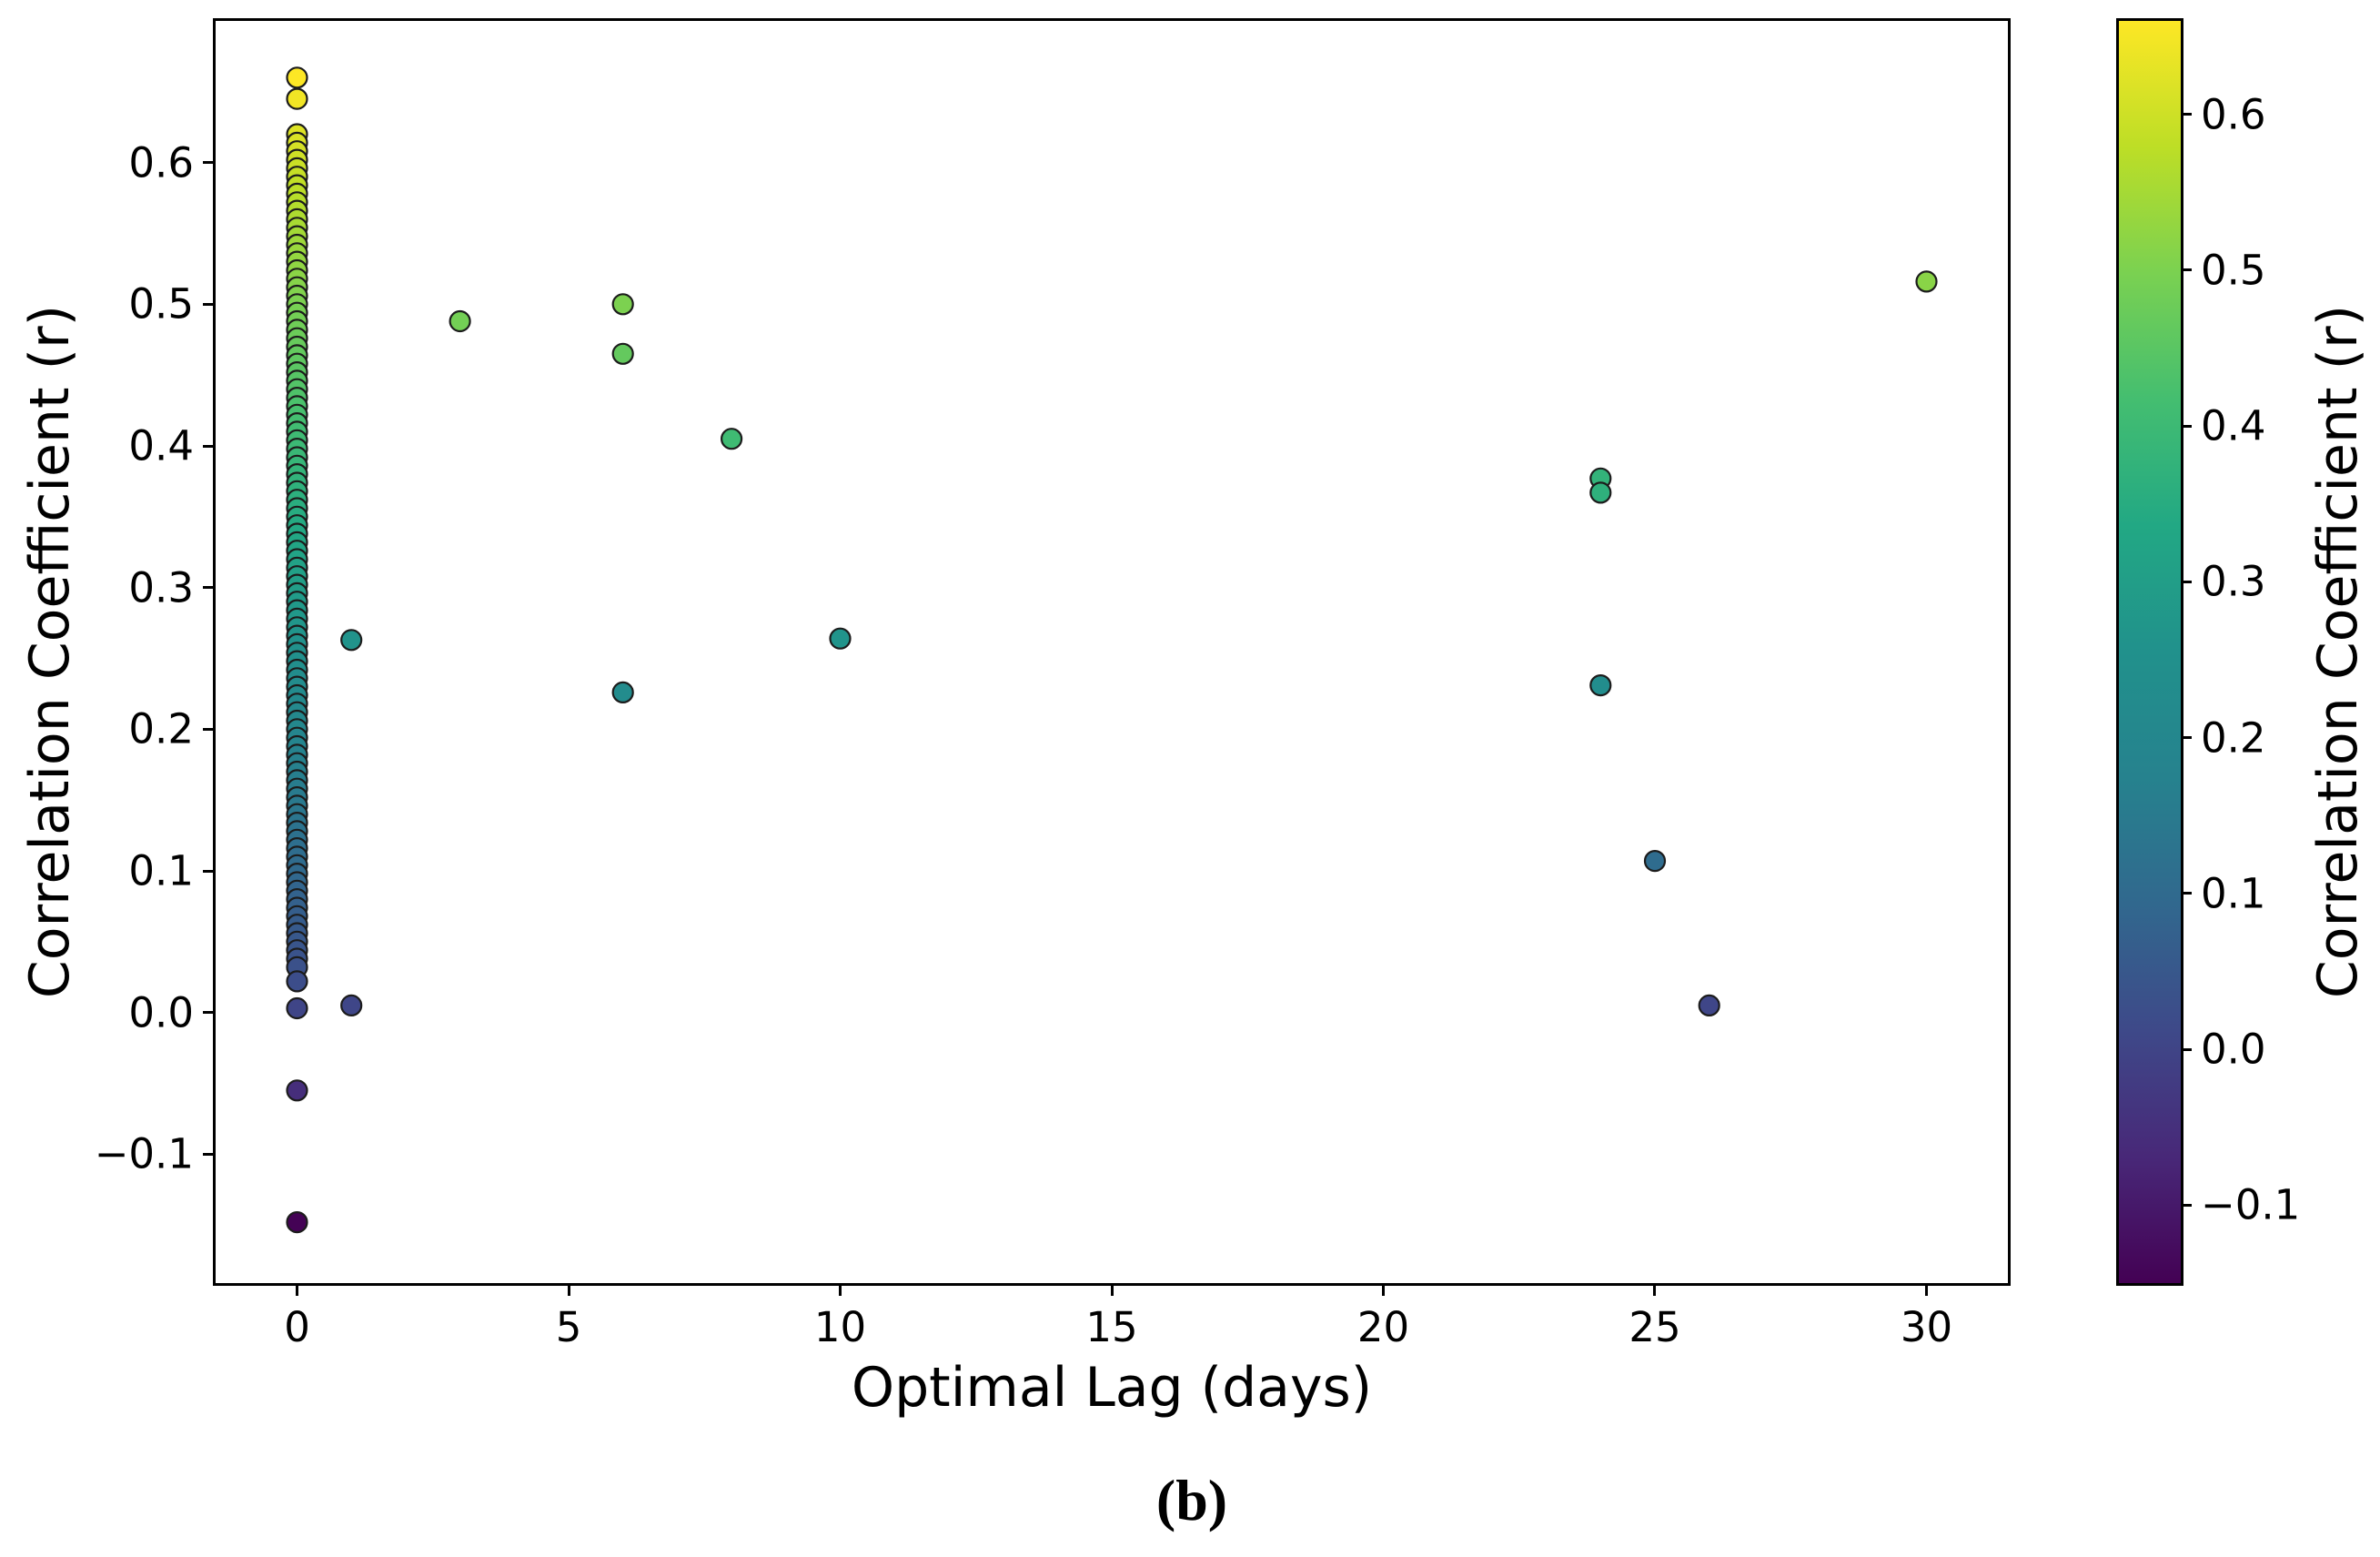 The image size is (2380, 1557). What do you see at coordinates (1111, 1327) in the screenshot?
I see `x-tick-label: 15` at bounding box center [1111, 1327].